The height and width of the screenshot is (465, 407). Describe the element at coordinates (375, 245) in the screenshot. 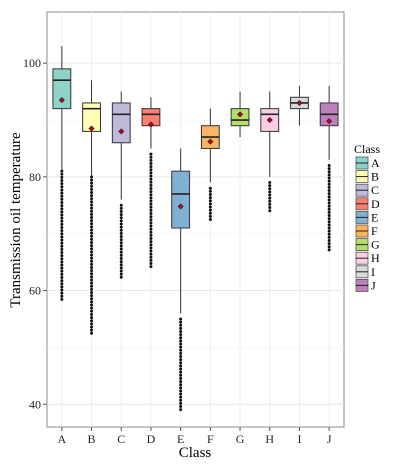

I see `legend-label: G` at that location.